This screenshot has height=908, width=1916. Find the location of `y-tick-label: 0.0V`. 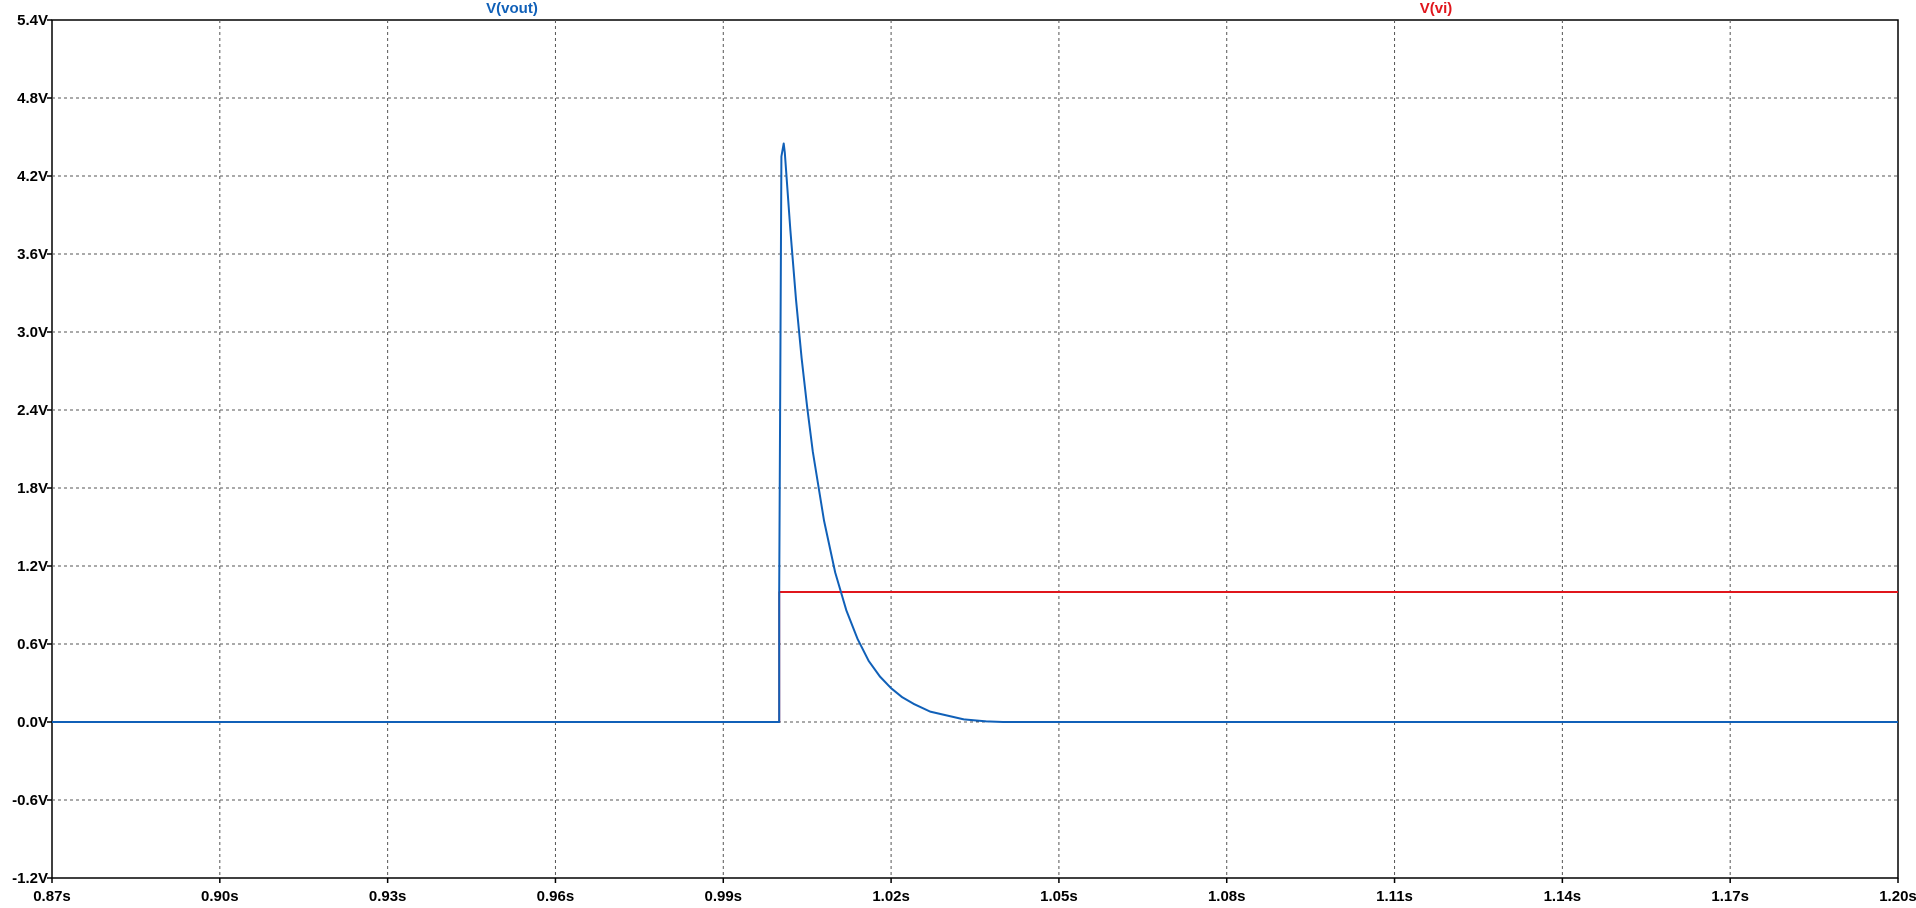

y-tick-label: 0.0V is located at coordinates (32, 722).